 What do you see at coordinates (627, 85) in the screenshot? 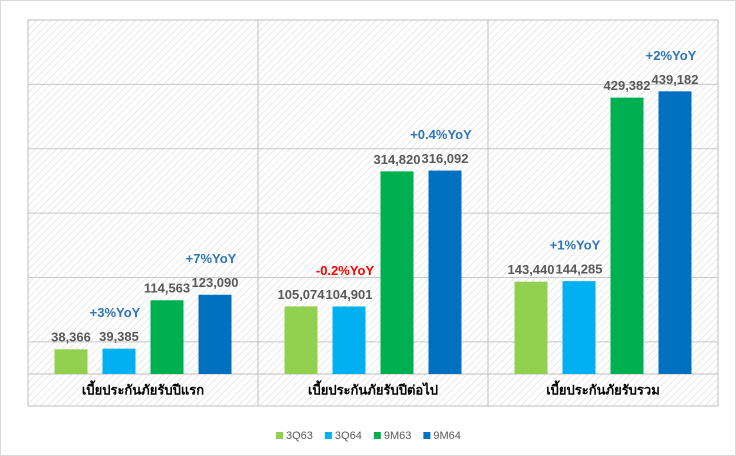
I see `value-label: 429,382` at bounding box center [627, 85].